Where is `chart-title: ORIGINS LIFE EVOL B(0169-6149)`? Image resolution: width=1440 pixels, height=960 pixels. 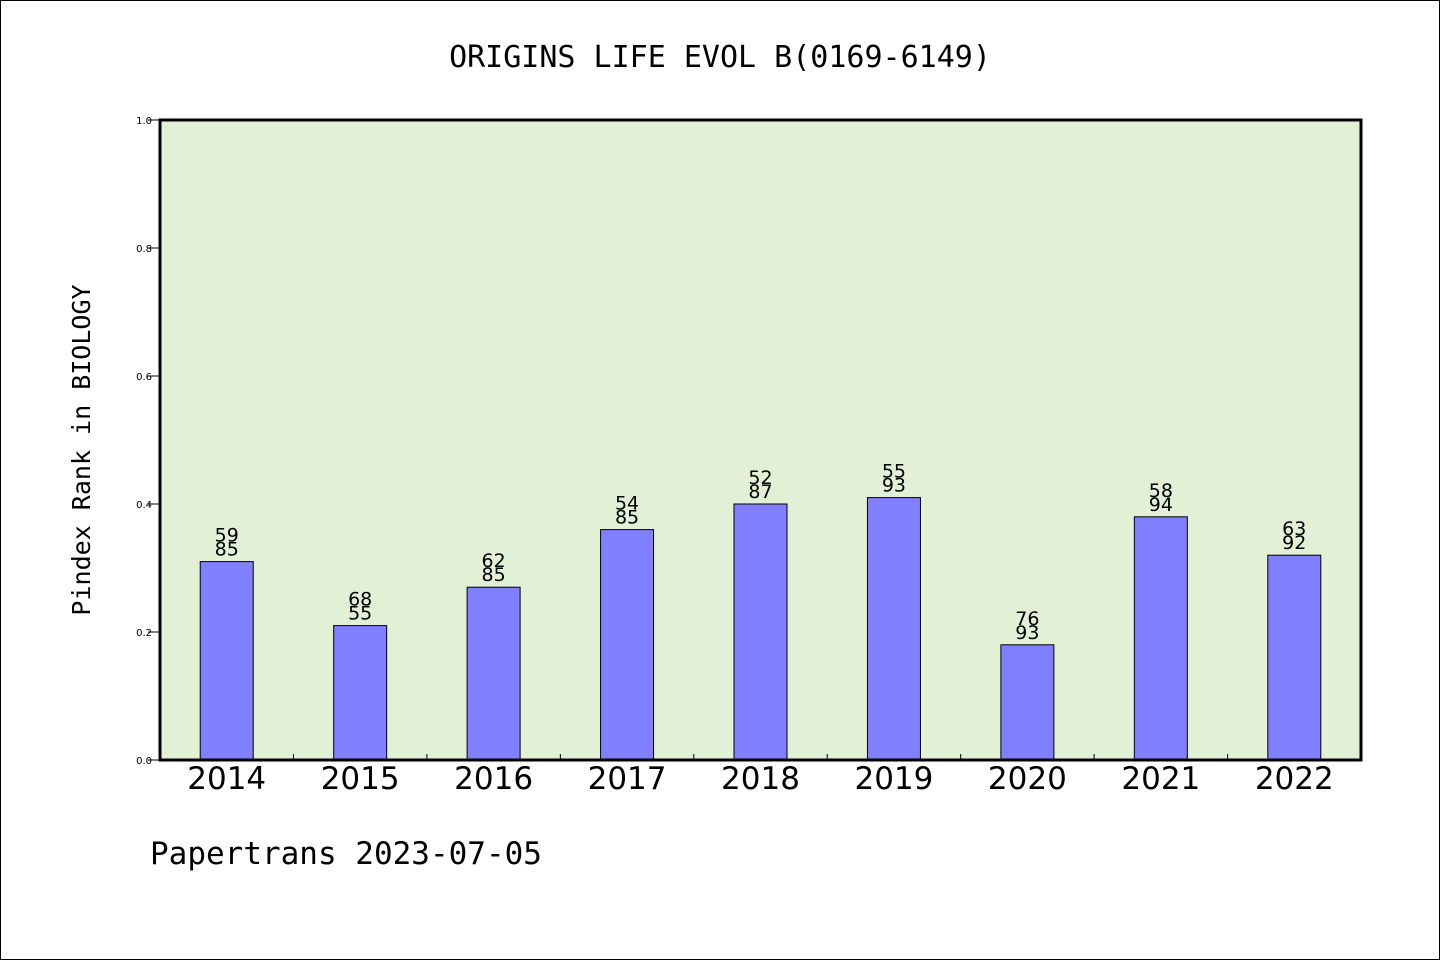 chart-title: ORIGINS LIFE EVOL B(0169-6149) is located at coordinates (720, 57).